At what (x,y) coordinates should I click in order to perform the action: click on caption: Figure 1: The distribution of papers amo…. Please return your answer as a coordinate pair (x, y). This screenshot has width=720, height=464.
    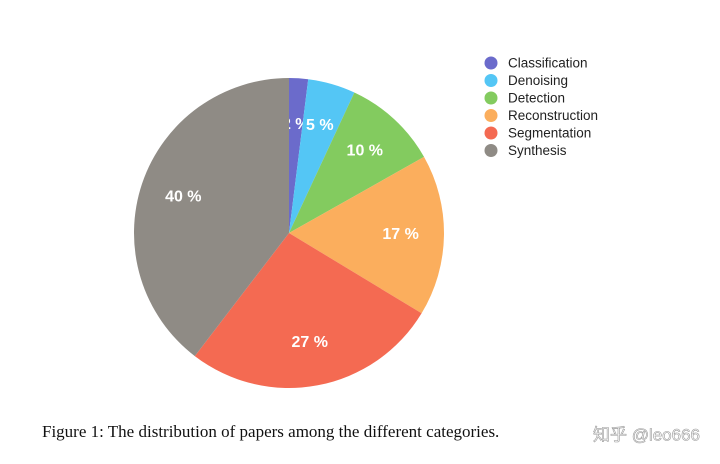
    Looking at the image, I should click on (270, 431).